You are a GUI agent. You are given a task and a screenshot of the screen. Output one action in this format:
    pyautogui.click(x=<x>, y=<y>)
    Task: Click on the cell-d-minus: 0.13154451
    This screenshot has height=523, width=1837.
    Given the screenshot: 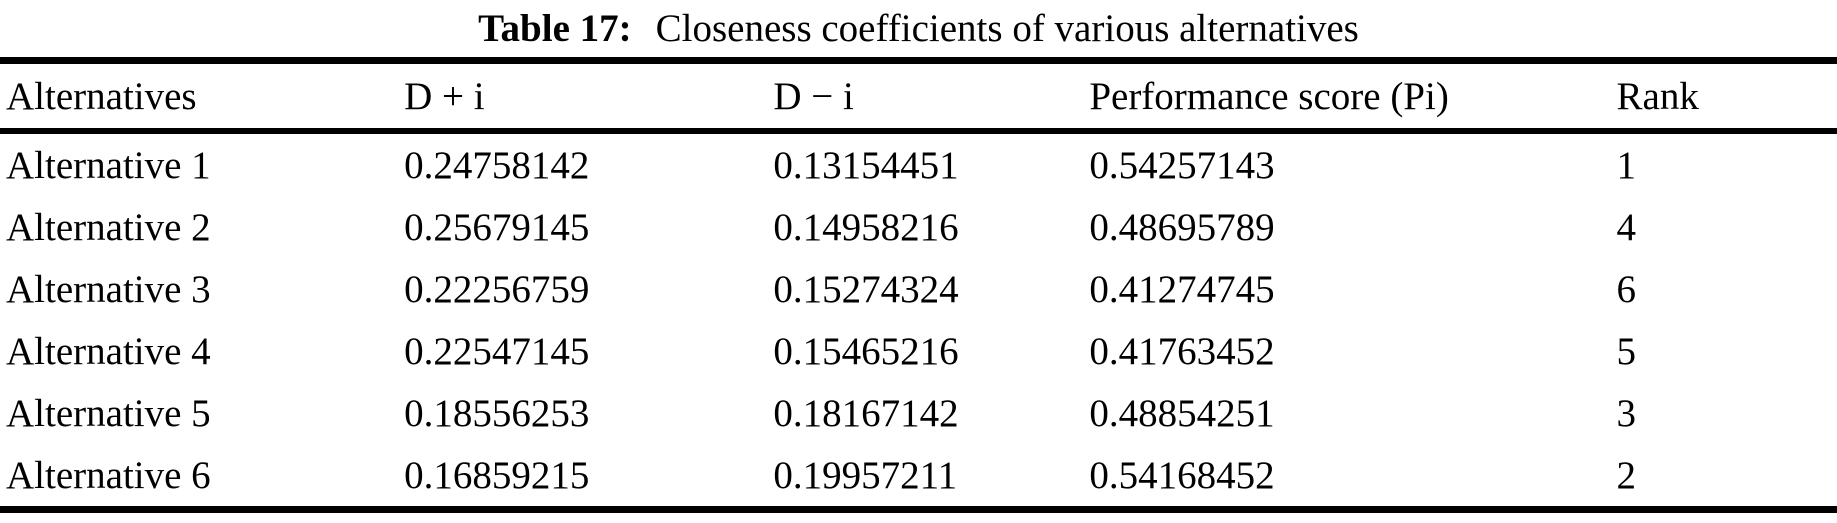 What is the action you would take?
    pyautogui.click(x=866, y=165)
    